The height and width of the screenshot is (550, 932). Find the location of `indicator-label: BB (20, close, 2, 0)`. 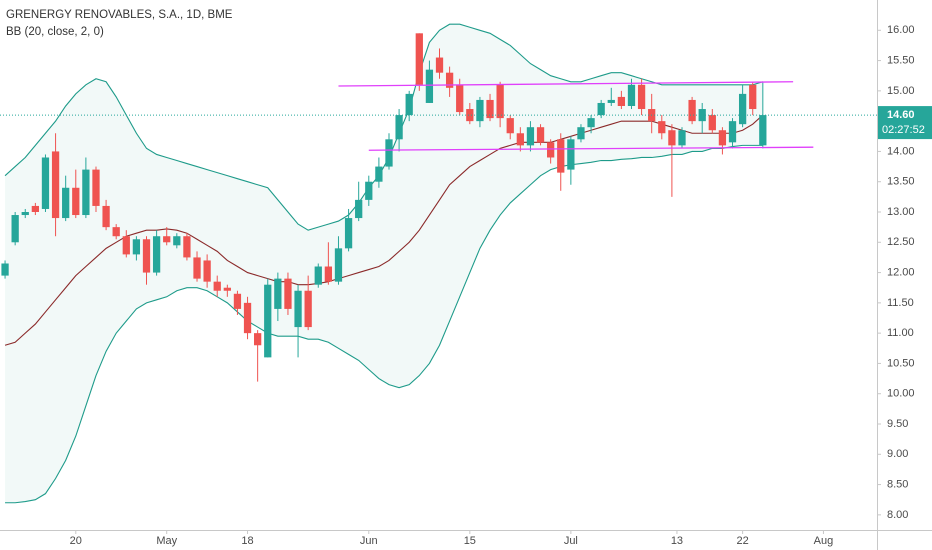

indicator-label: BB (20, close, 2, 0) is located at coordinates (55, 32).